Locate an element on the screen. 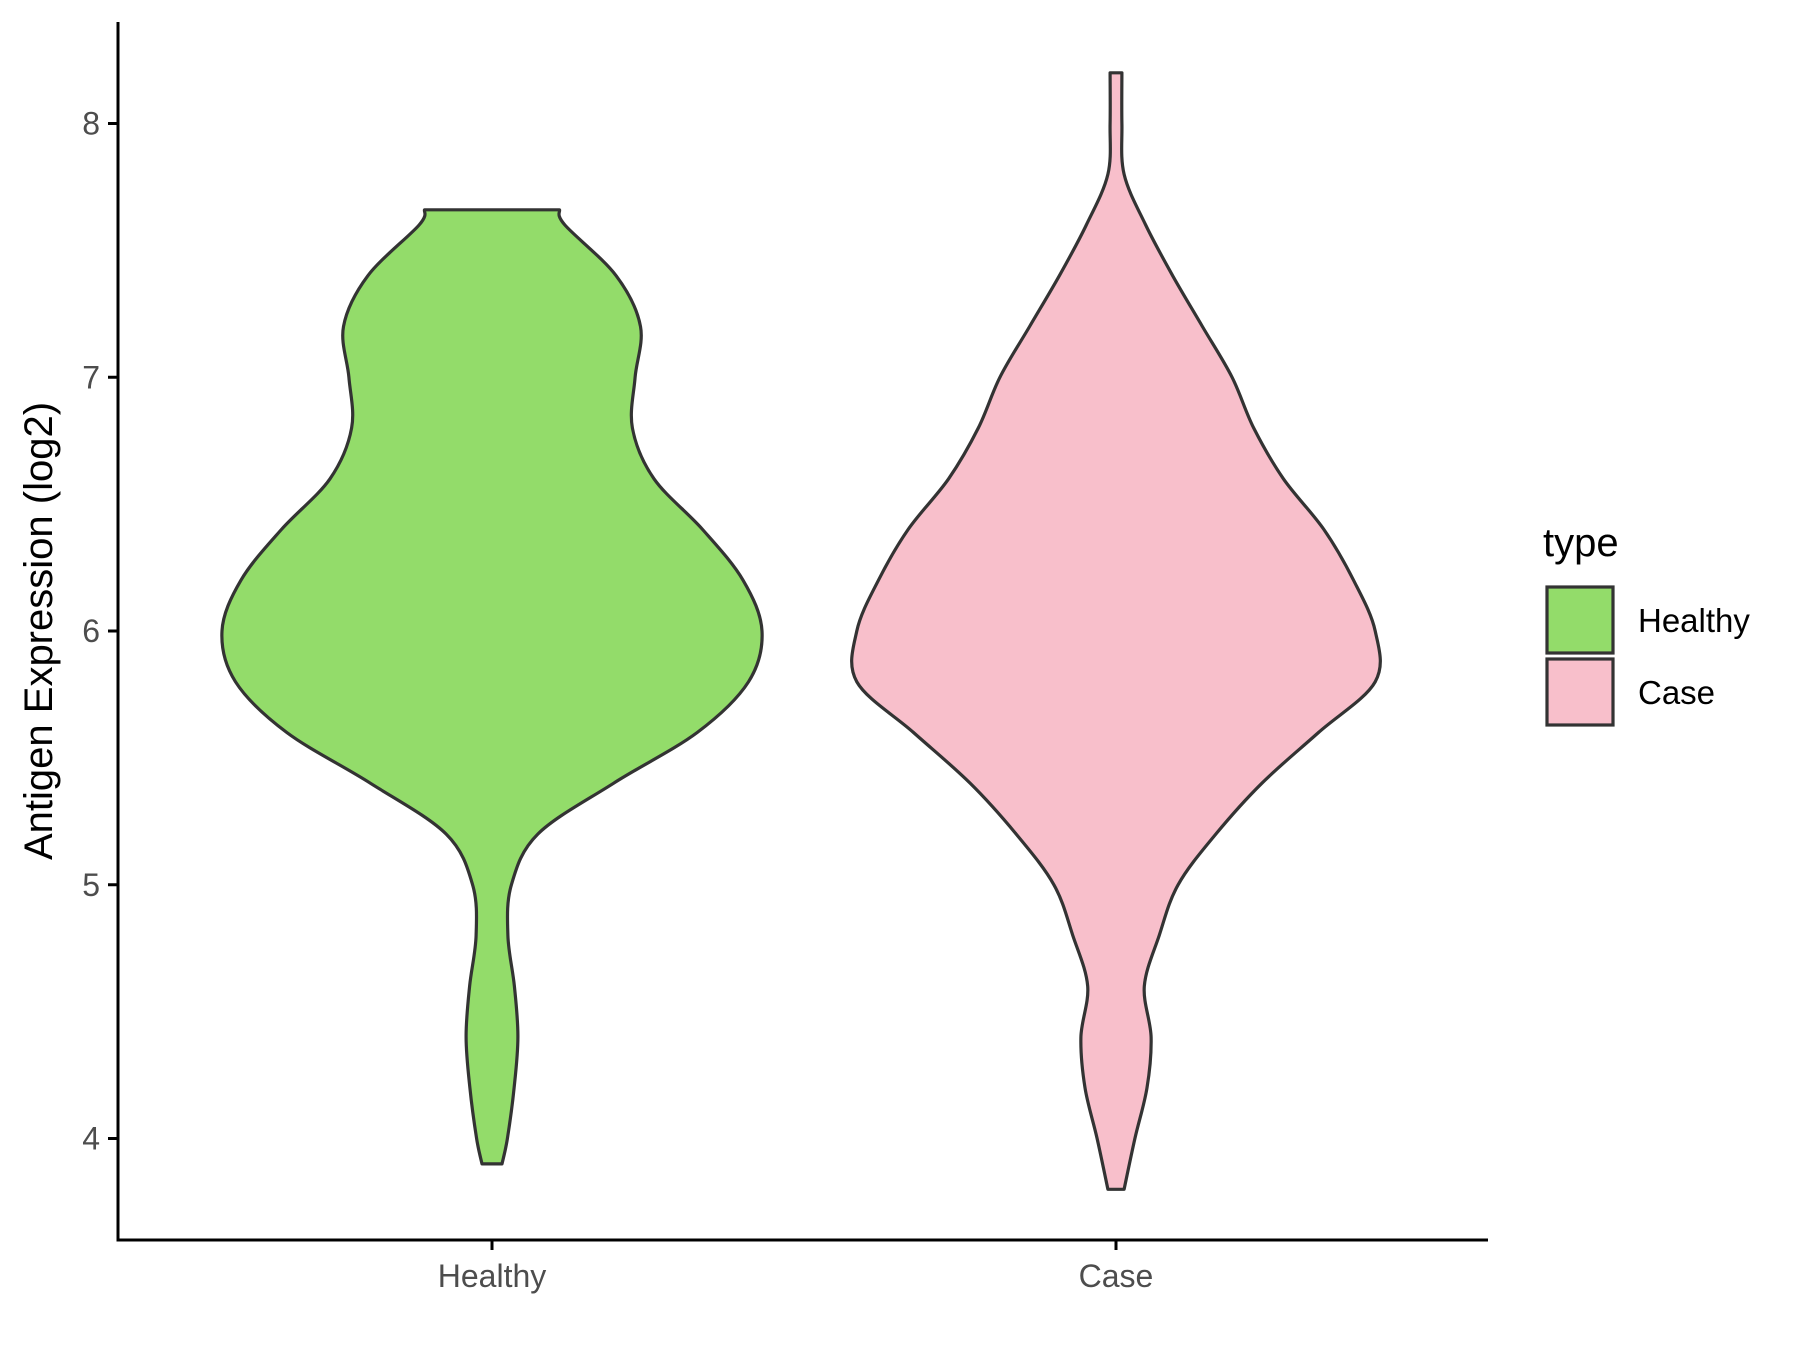 This screenshot has width=1800, height=1350. legend-title: type is located at coordinates (1581, 543).